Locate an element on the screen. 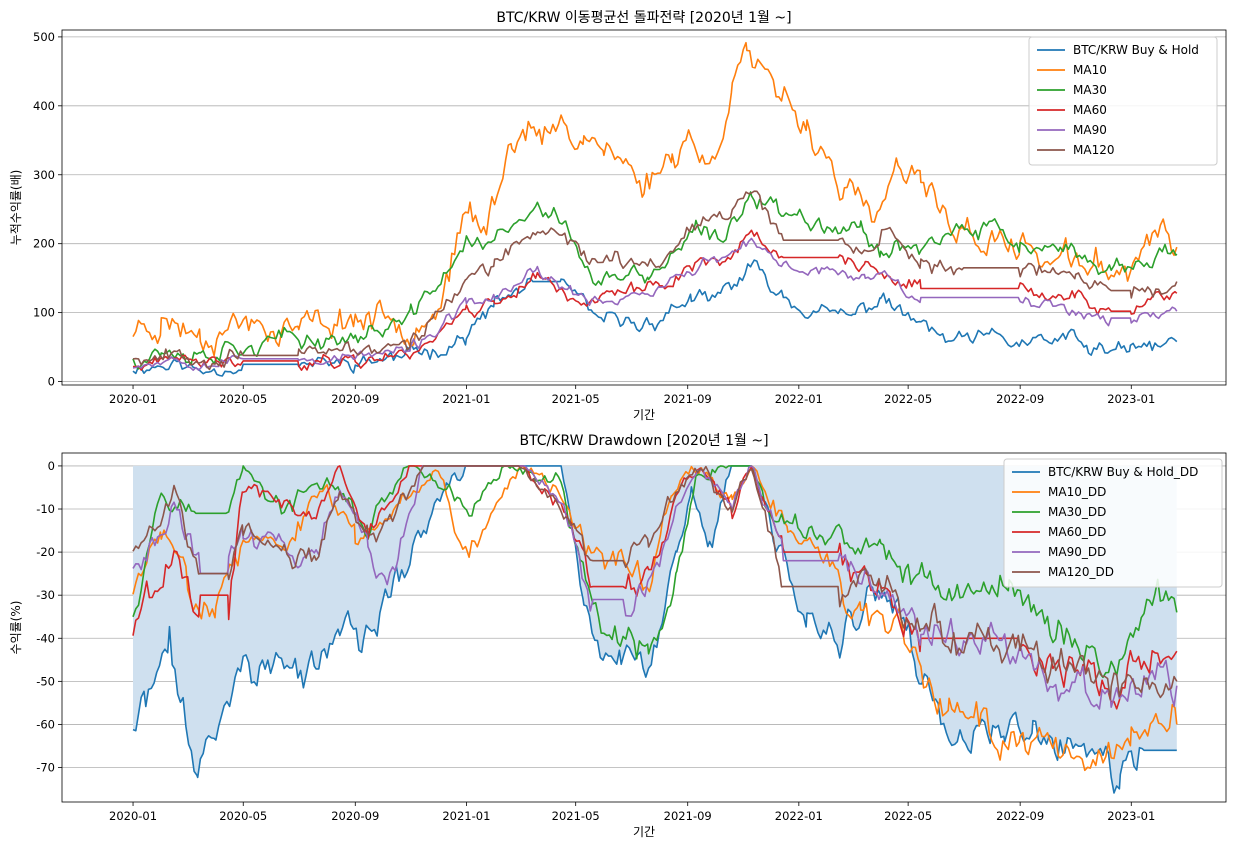  legend-label-ma10-dd: MA10_DD is located at coordinates (1077, 492).